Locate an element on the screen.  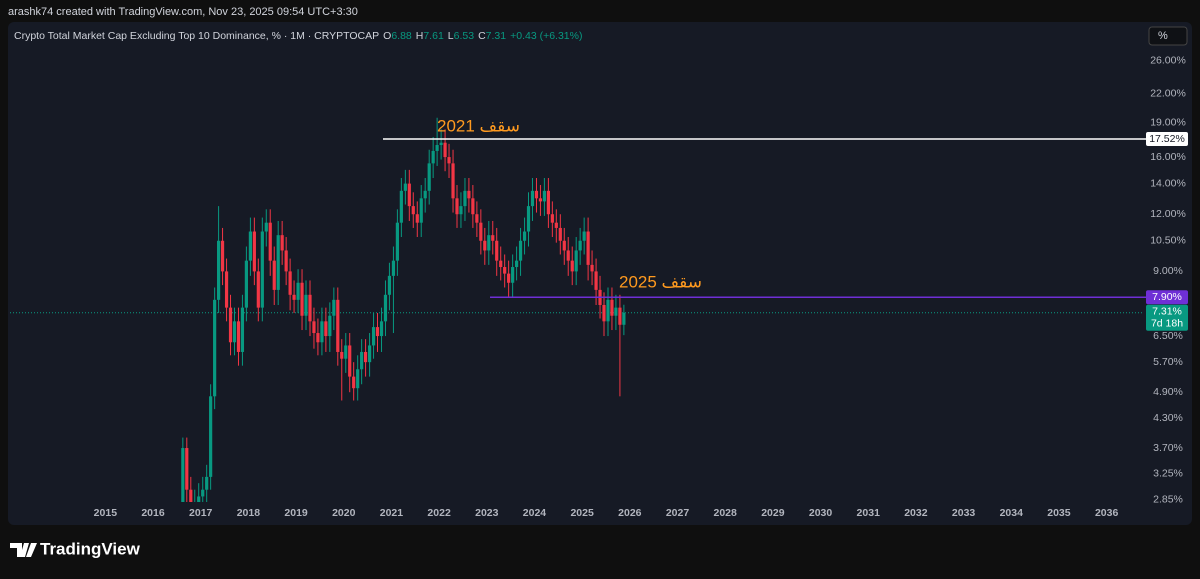
x-tick-label: 2022 is located at coordinates (439, 513).